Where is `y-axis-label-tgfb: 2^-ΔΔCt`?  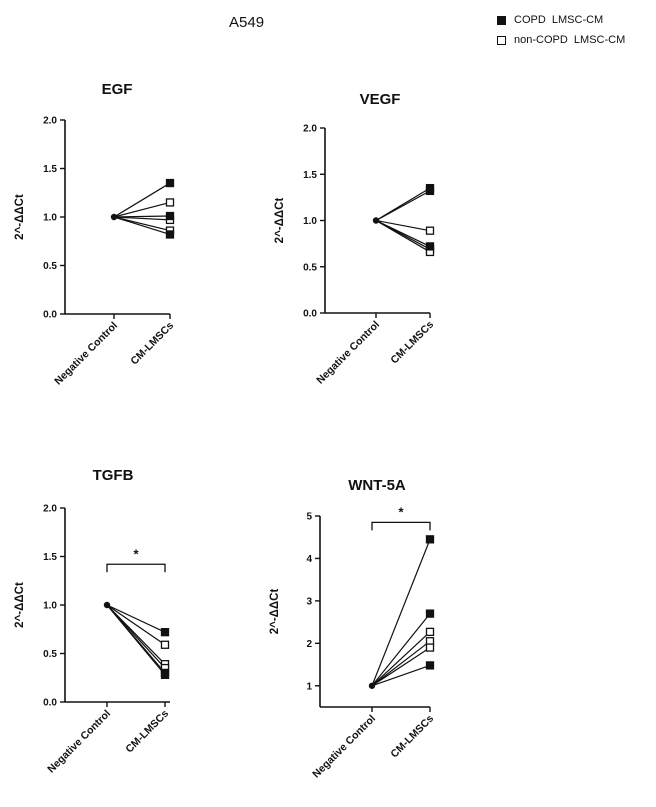 y-axis-label-tgfb: 2^-ΔΔCt is located at coordinates (20, 605).